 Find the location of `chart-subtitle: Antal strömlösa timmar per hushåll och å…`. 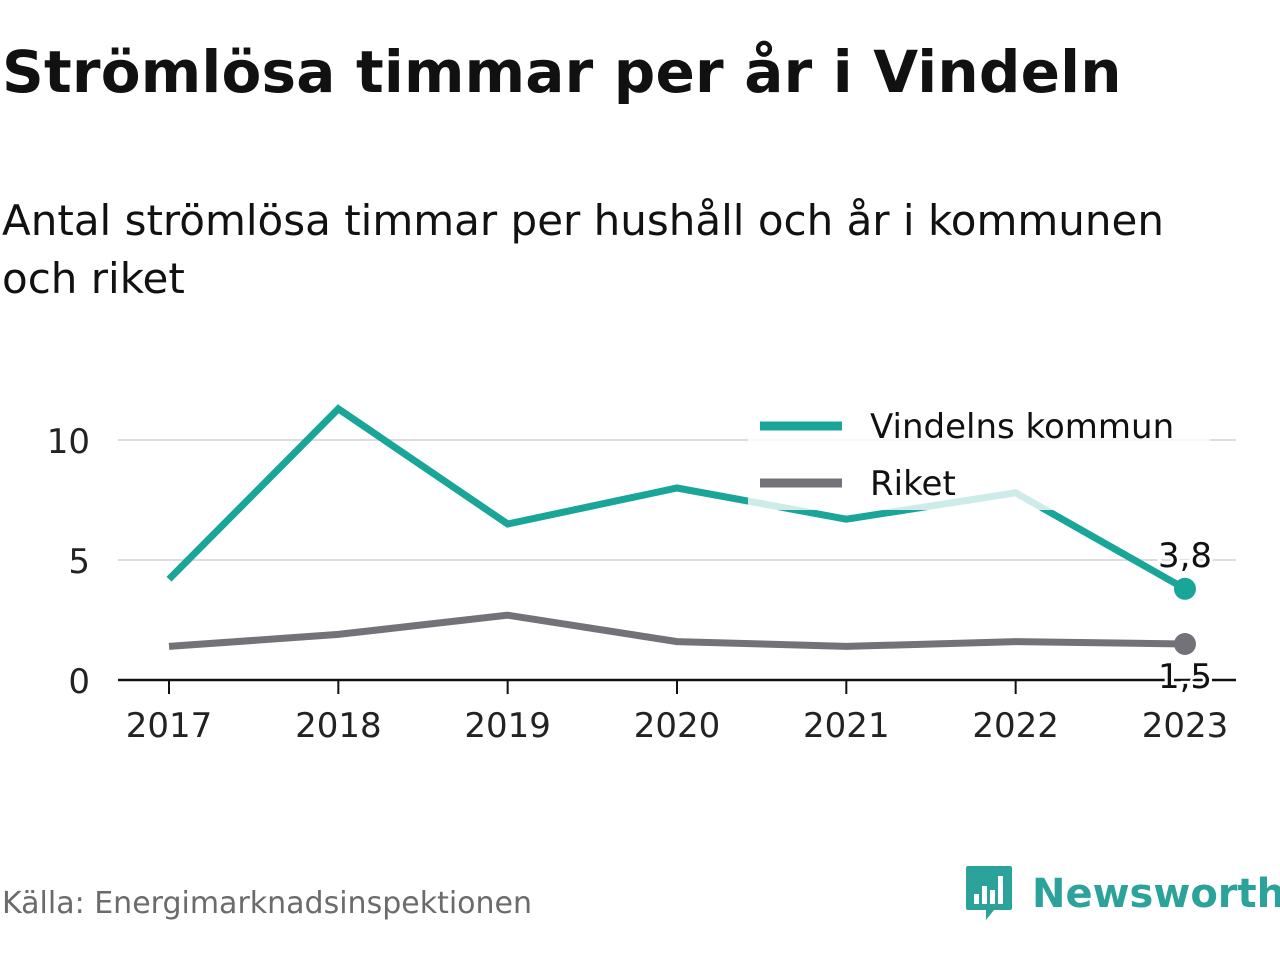

chart-subtitle: Antal strömlösa timmar per hushåll och å… is located at coordinates (583, 249).